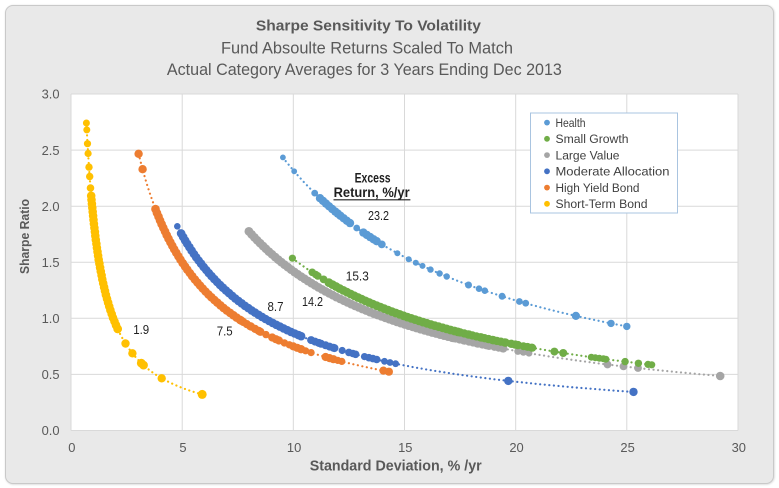  I want to click on svg-text: Sharpe Ratio, so click(24, 236).